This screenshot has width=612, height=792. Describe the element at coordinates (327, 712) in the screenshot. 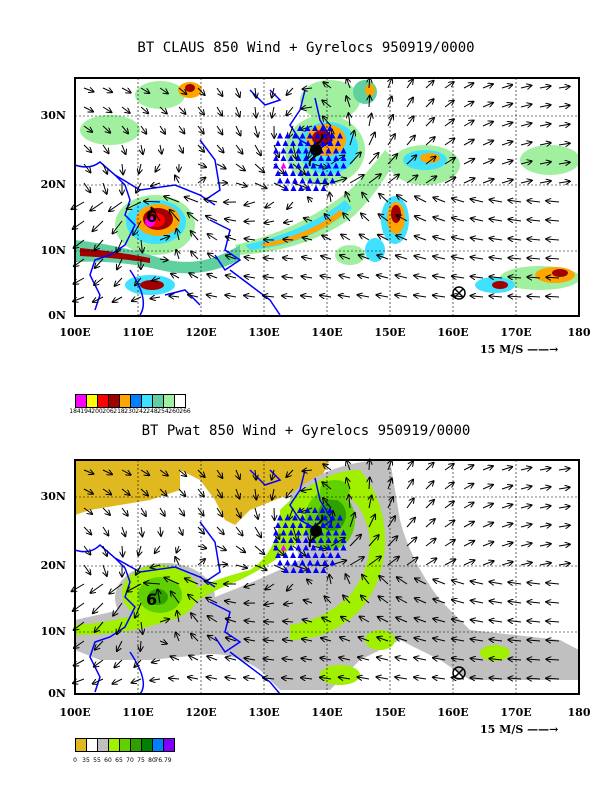

I see `p2-lon-140e: 140E` at that location.